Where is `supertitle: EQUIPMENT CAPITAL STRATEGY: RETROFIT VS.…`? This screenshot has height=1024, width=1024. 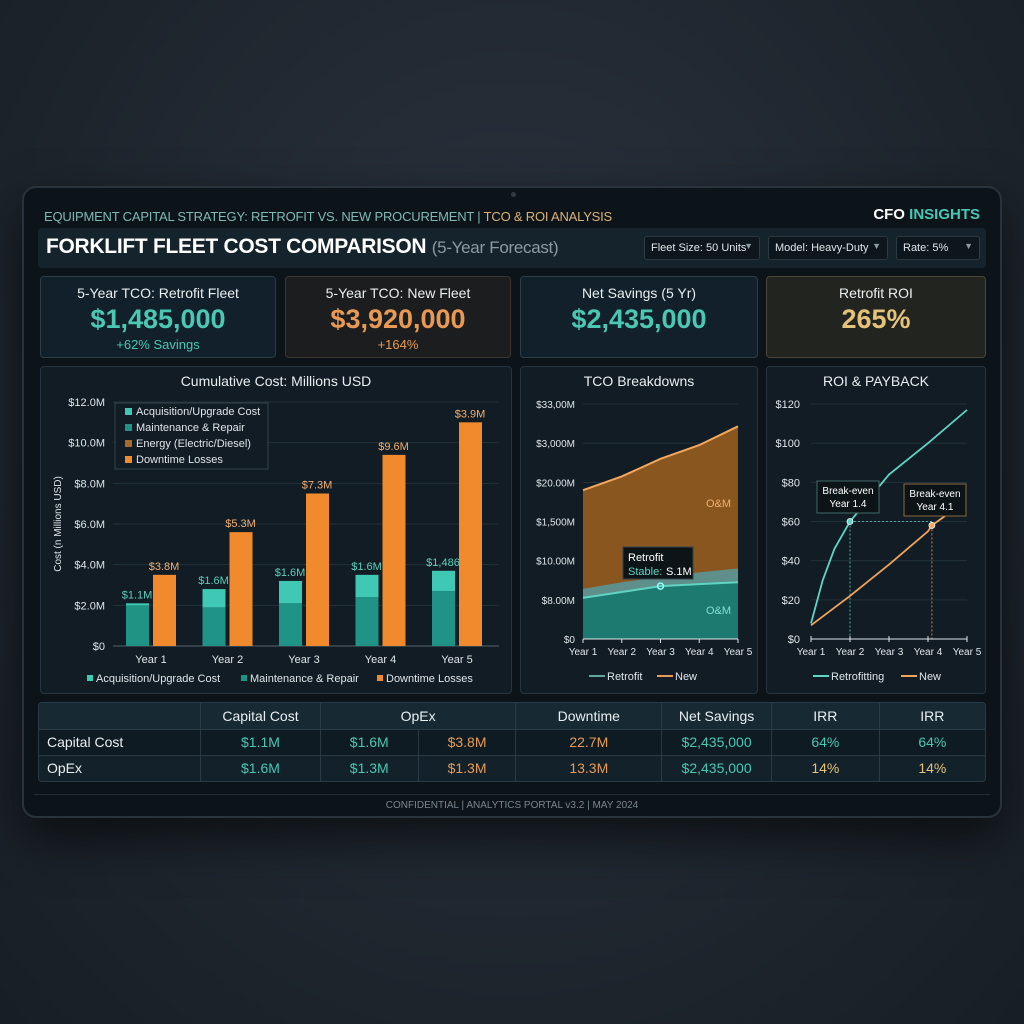 supertitle: EQUIPMENT CAPITAL STRATEGY: RETROFIT VS.… is located at coordinates (328, 216).